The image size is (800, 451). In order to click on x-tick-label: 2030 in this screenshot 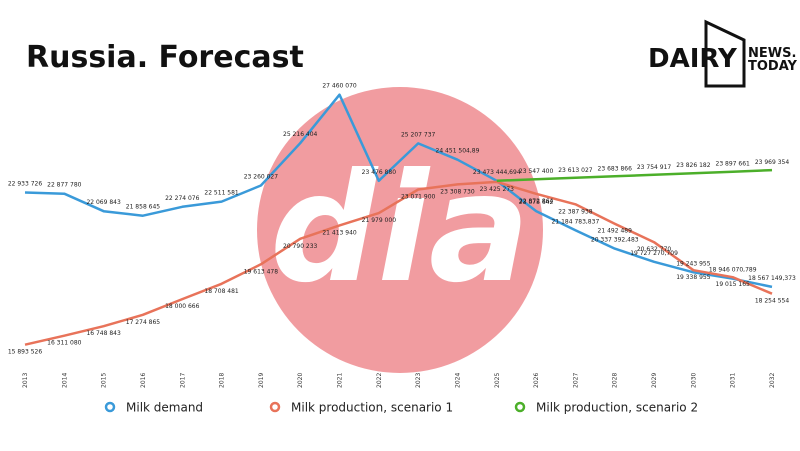, I will do `click(693, 380)`.